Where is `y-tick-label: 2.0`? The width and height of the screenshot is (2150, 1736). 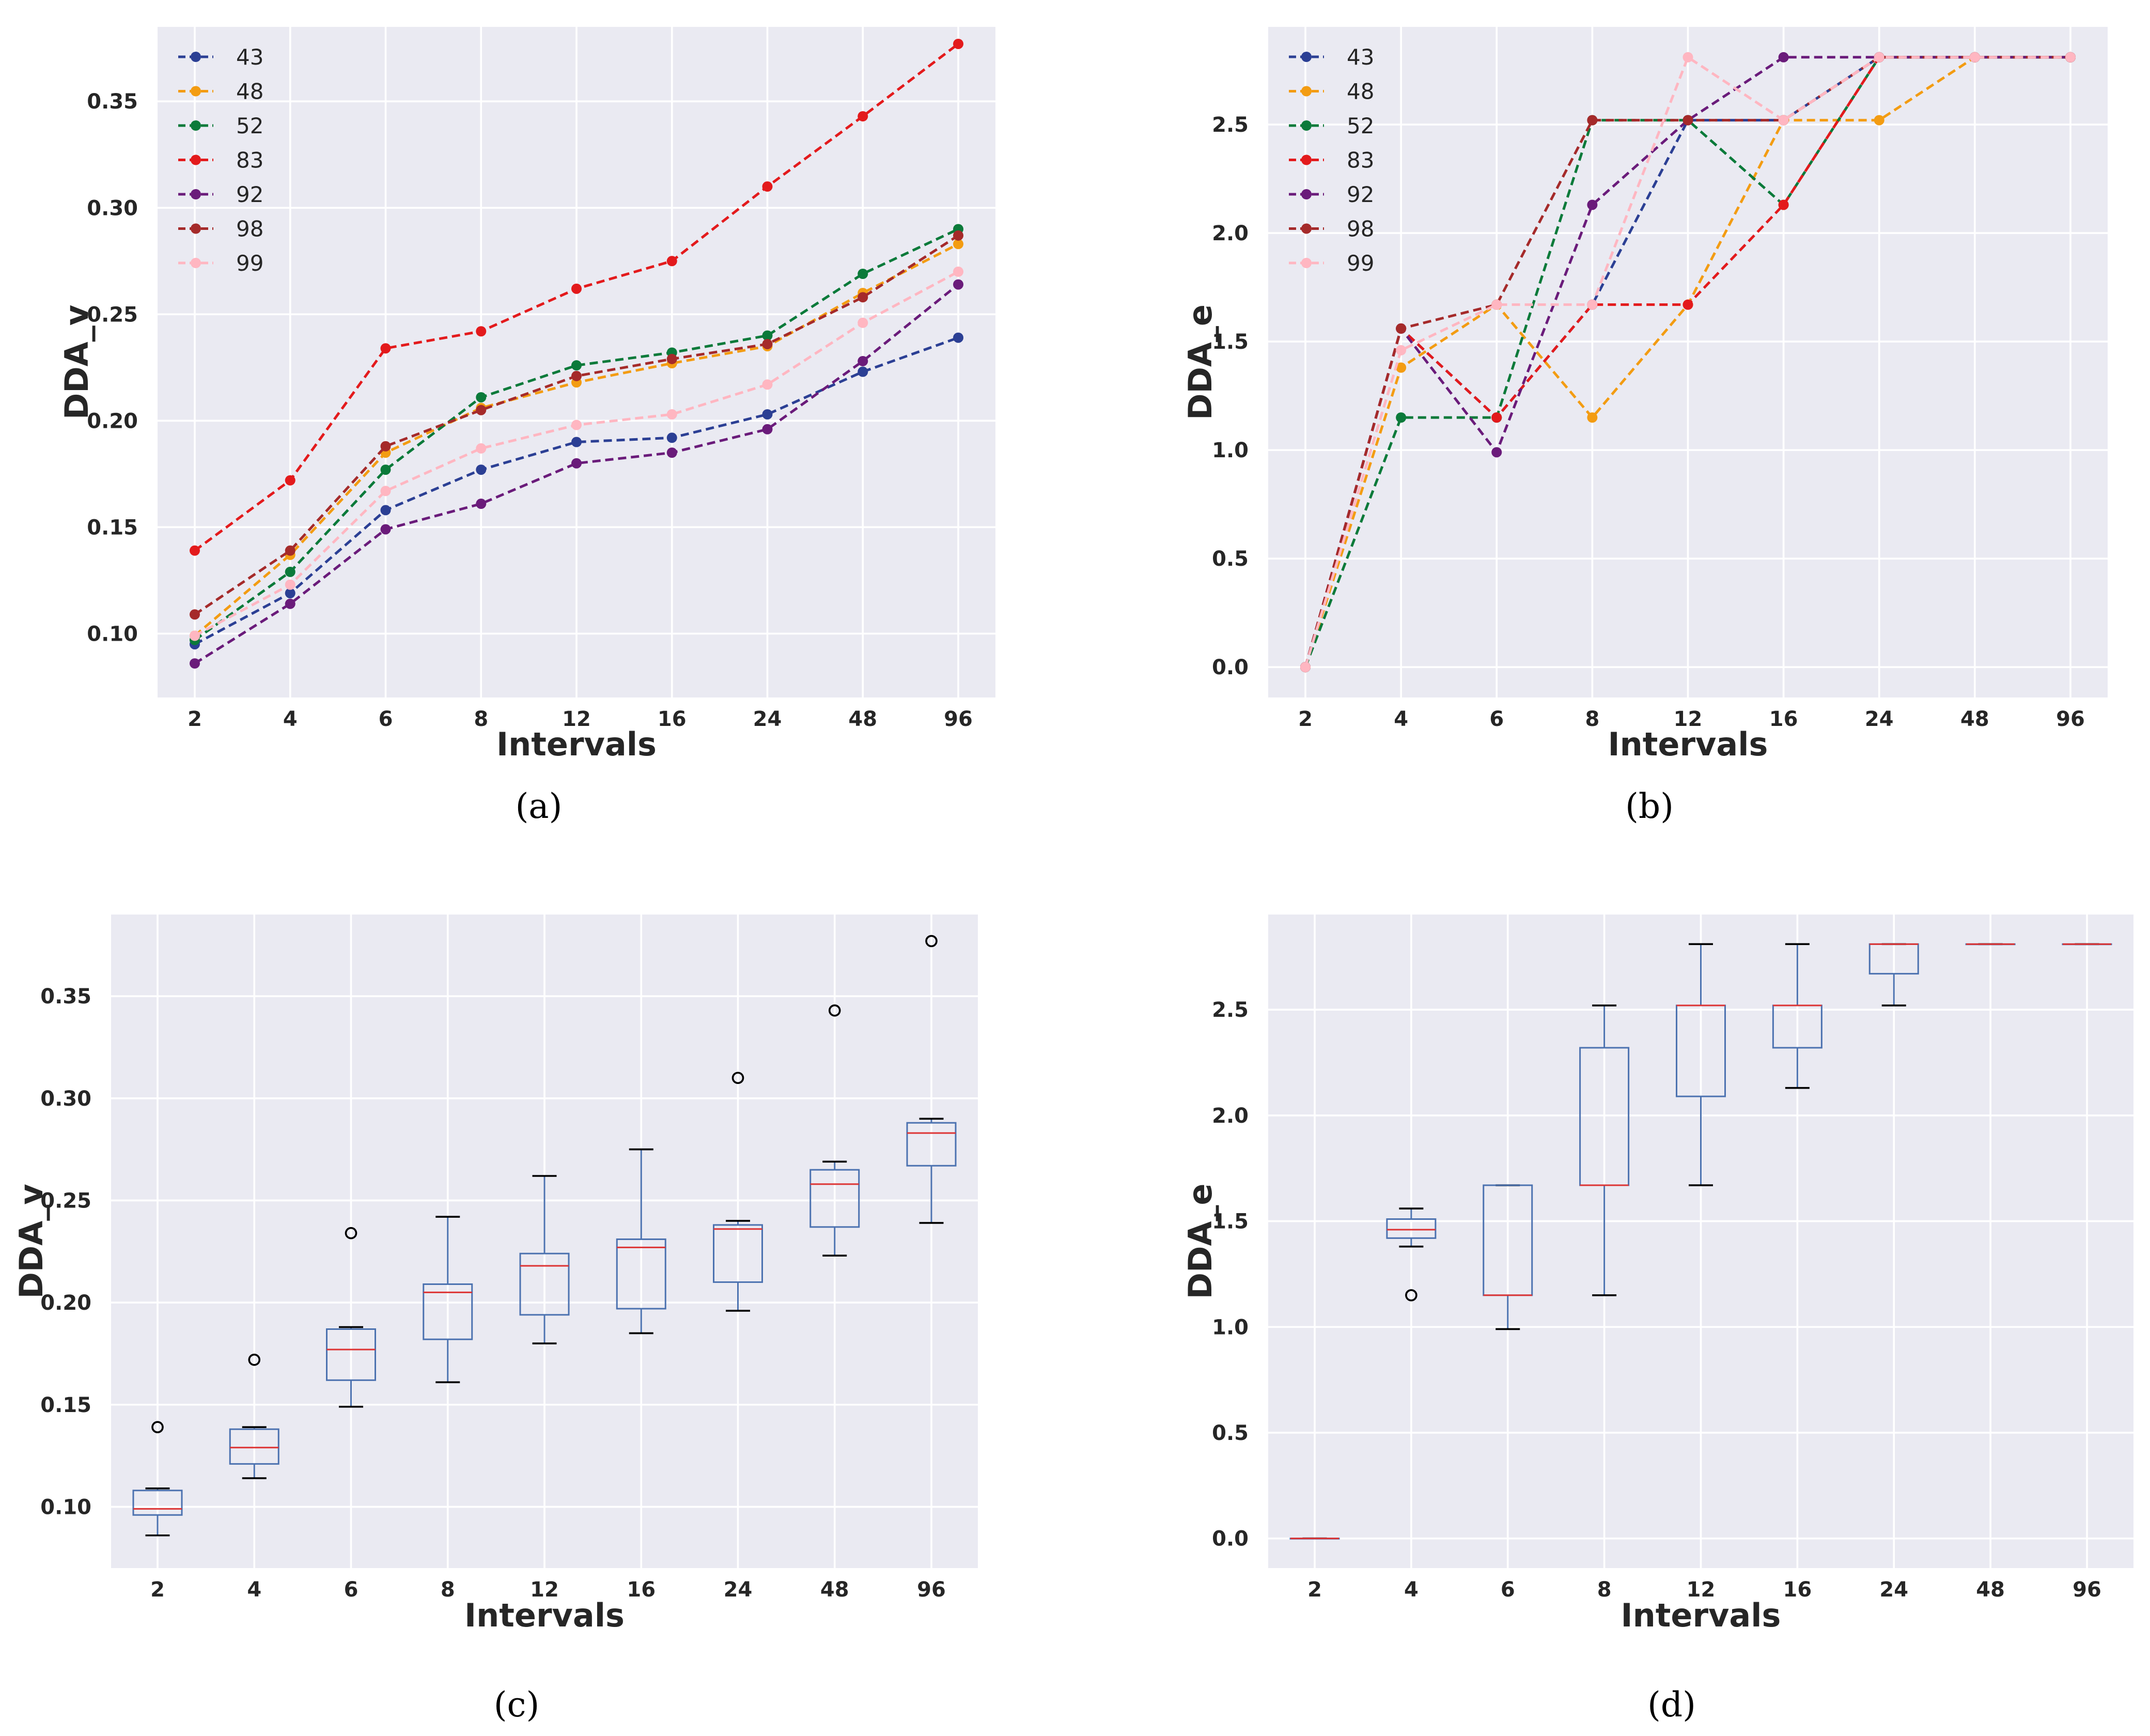
y-tick-label: 2.0 is located at coordinates (1230, 234).